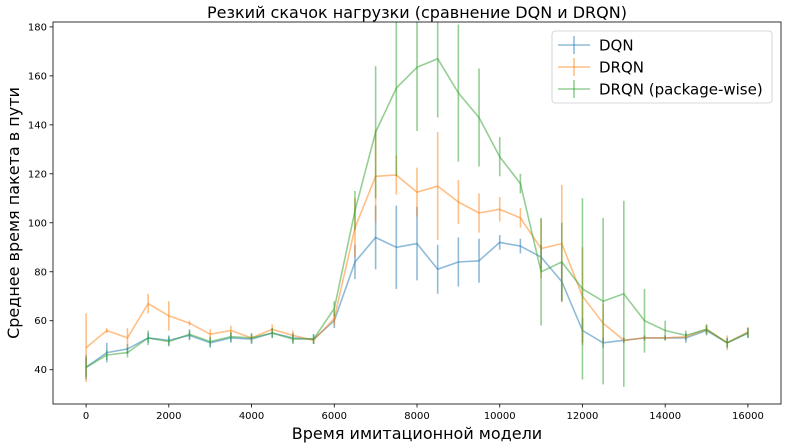 The width and height of the screenshot is (788, 448). I want to click on legend-frame, so click(662, 67).